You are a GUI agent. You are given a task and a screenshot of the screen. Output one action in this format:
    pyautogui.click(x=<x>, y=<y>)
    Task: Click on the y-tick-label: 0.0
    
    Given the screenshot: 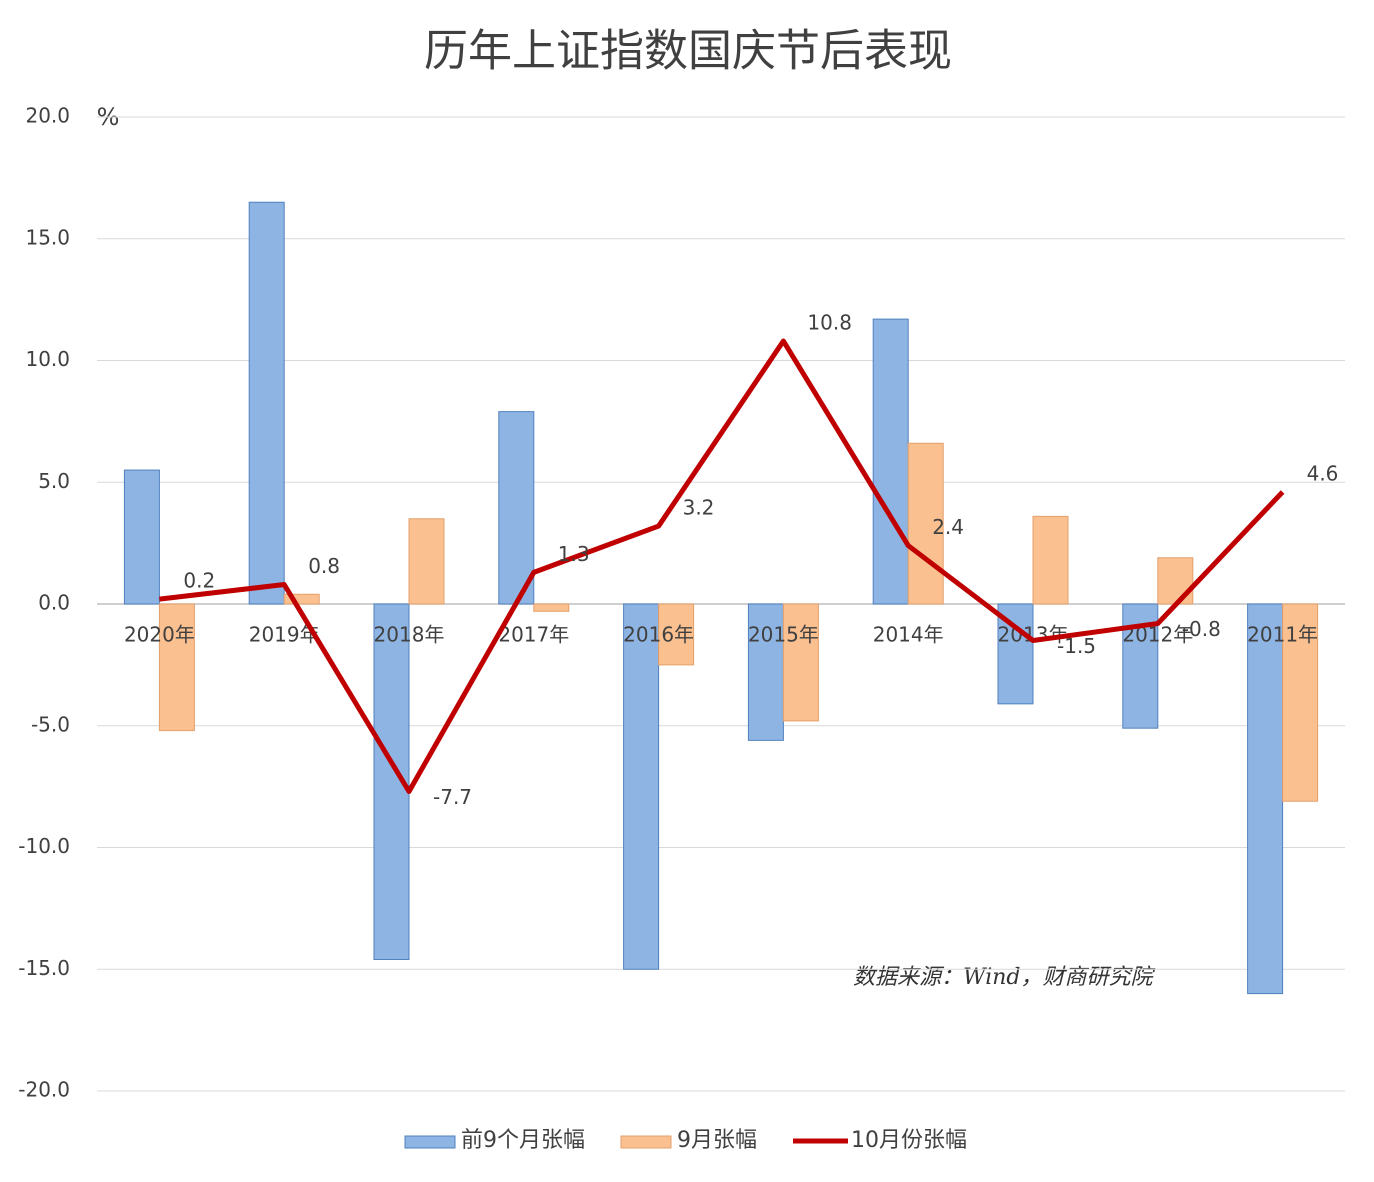 What is the action you would take?
    pyautogui.click(x=54, y=603)
    